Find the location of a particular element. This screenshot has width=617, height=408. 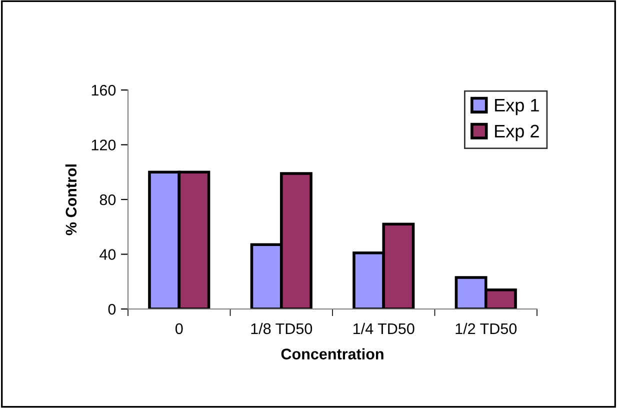

x-tick-label: 1/8 TD50 is located at coordinates (281, 328).